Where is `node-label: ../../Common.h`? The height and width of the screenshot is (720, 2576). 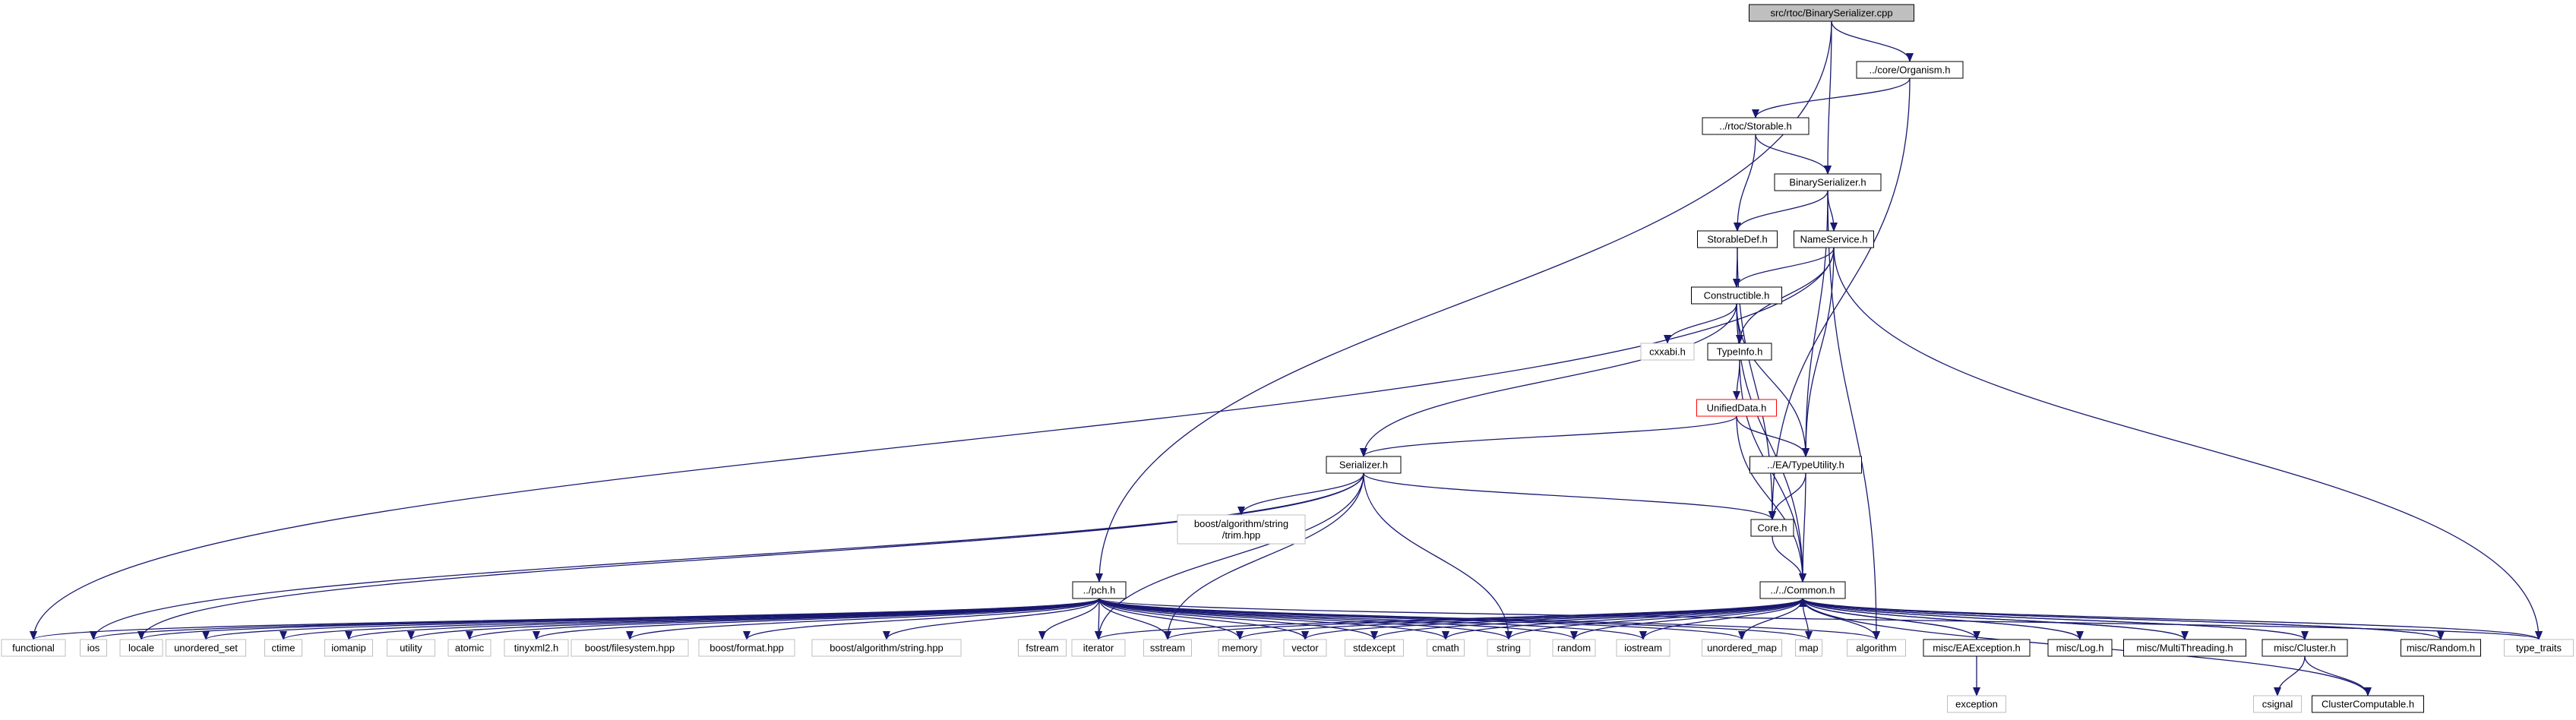 node-label: ../../Common.h is located at coordinates (1802, 590).